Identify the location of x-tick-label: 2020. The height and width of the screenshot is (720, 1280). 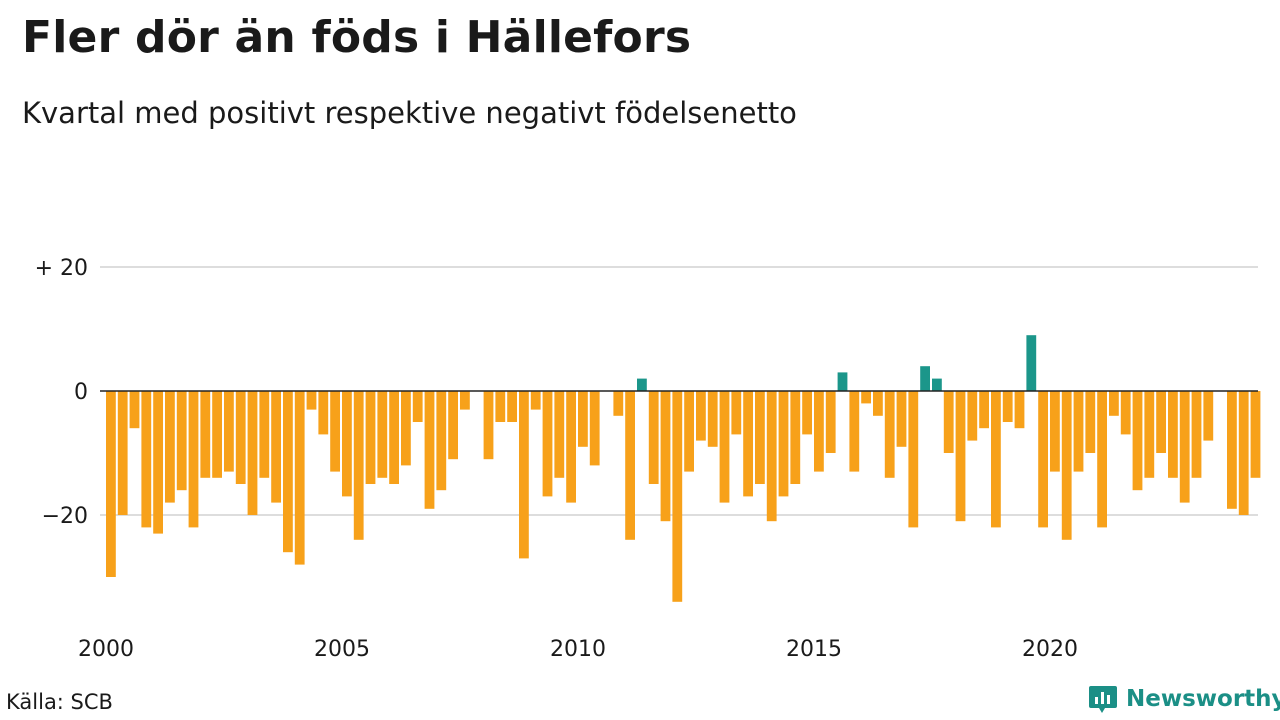
(1050, 649).